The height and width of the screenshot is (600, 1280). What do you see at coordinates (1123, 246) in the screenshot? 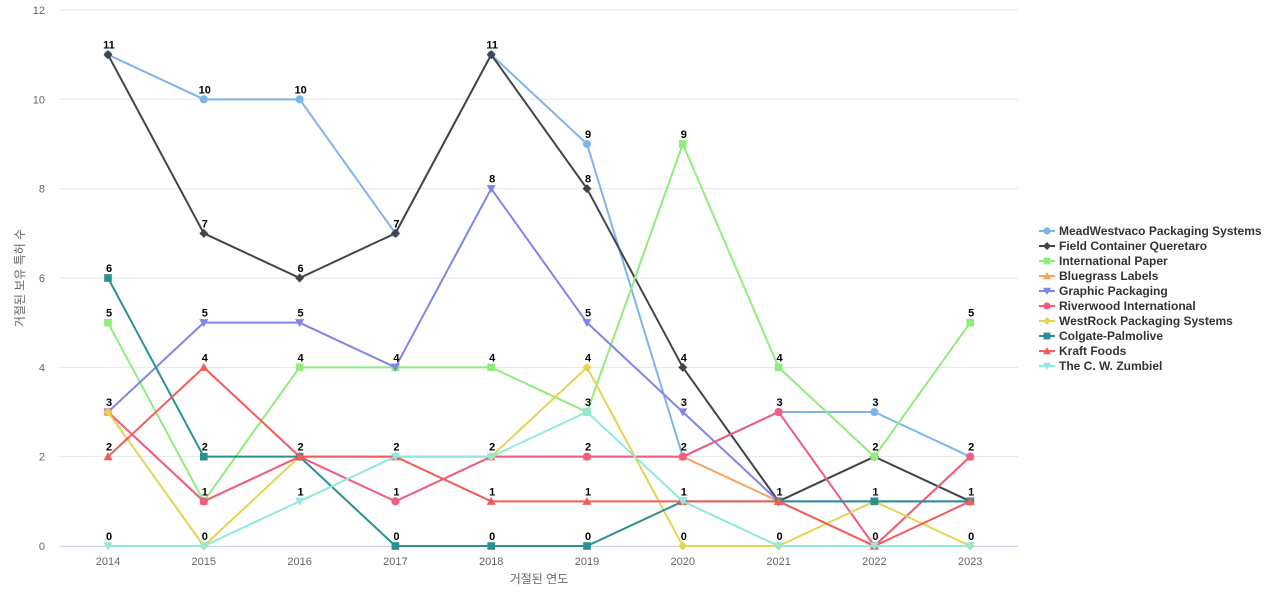
I see `legend-item: Field Container Queretaro` at bounding box center [1123, 246].